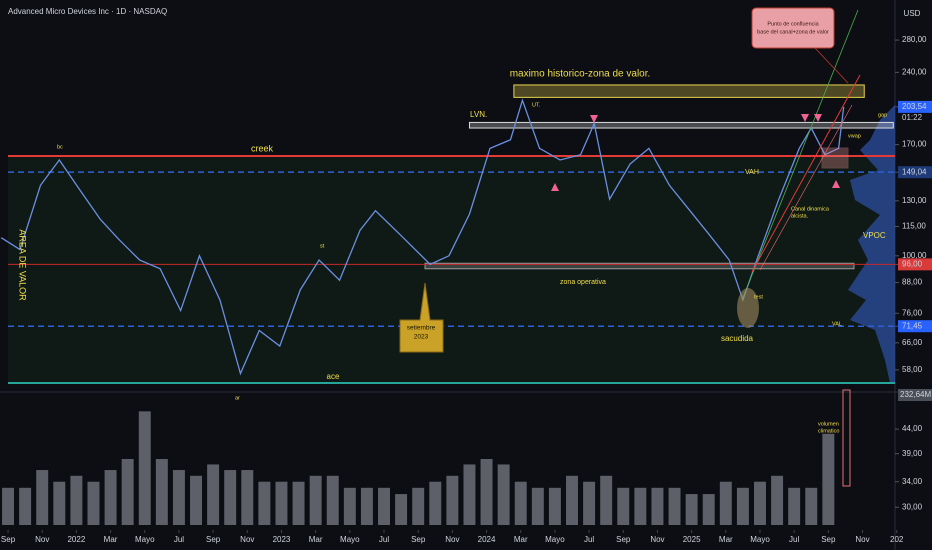 The width and height of the screenshot is (932, 550). Describe the element at coordinates (692, 539) in the screenshot. I see `x-tick-label: 2025` at that location.